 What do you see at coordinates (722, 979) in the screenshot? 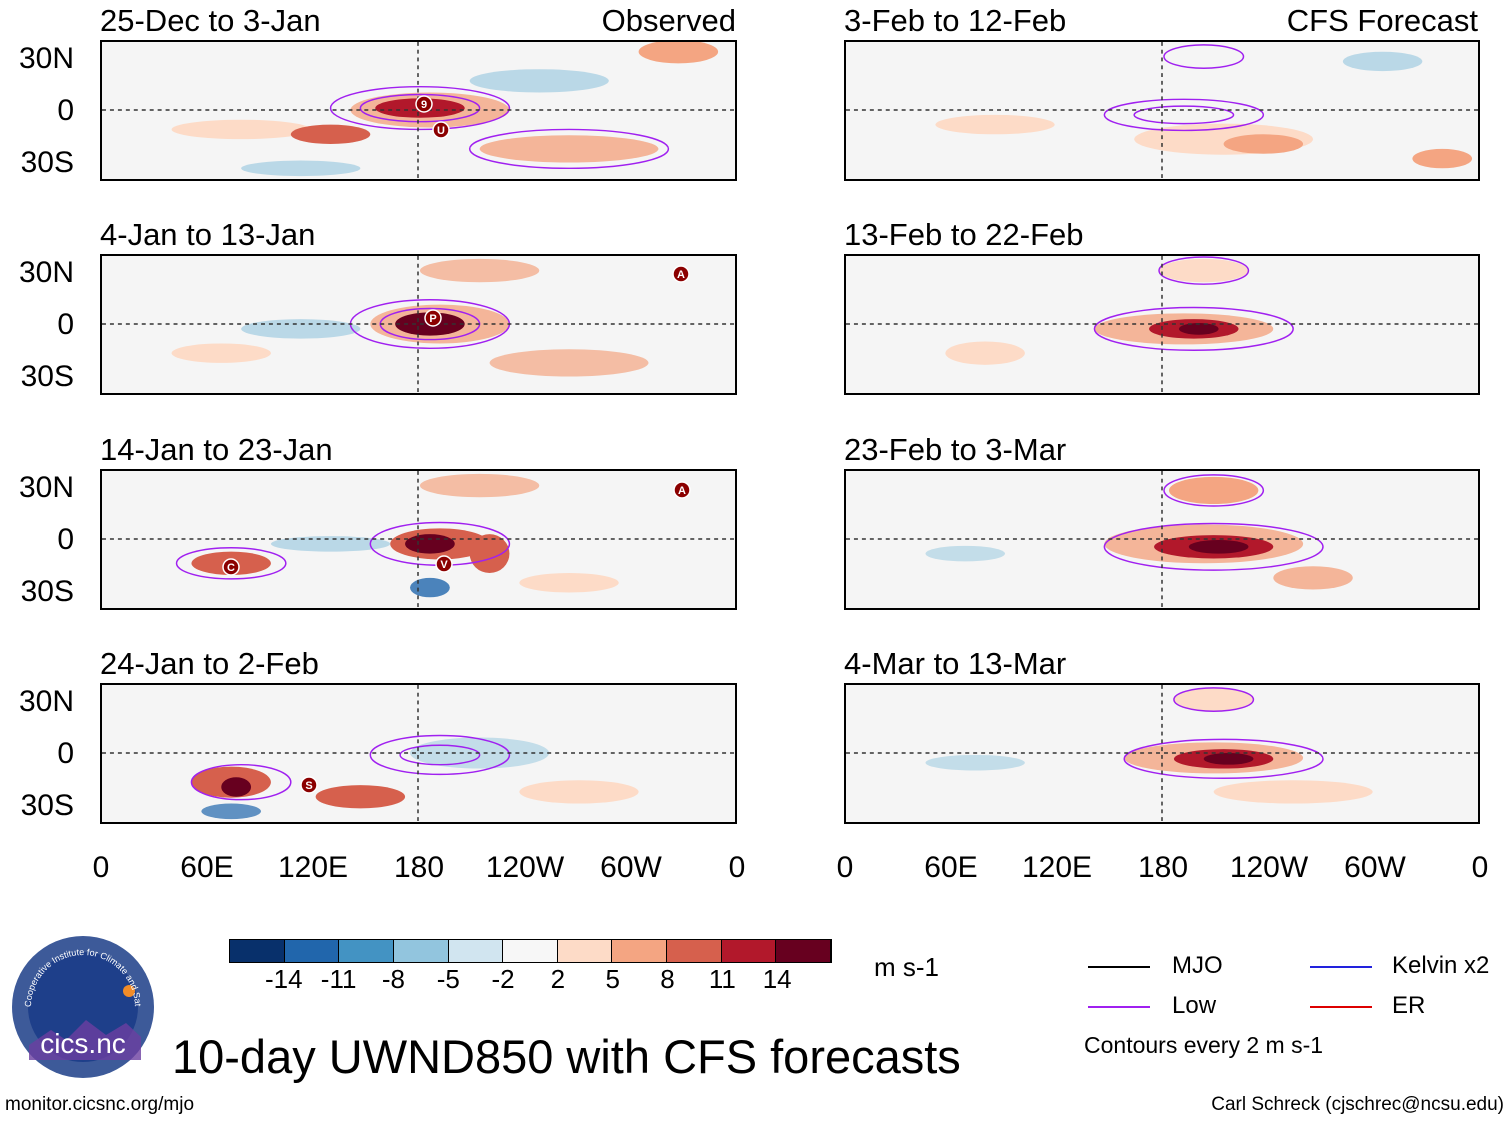
I see `colorbar-tick-label: 11` at bounding box center [722, 979].